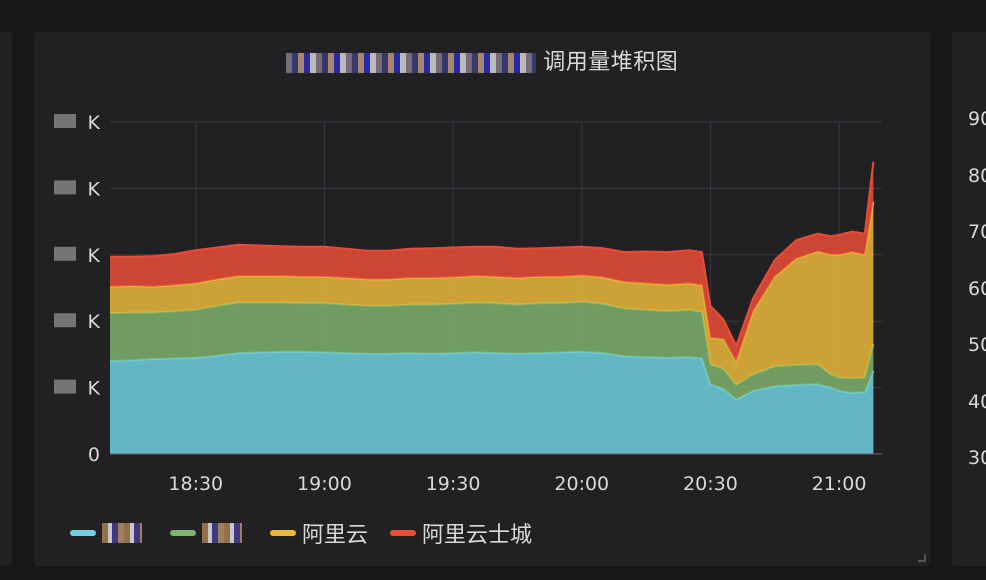 The height and width of the screenshot is (580, 986). I want to click on legend-item-series2, so click(209, 533).